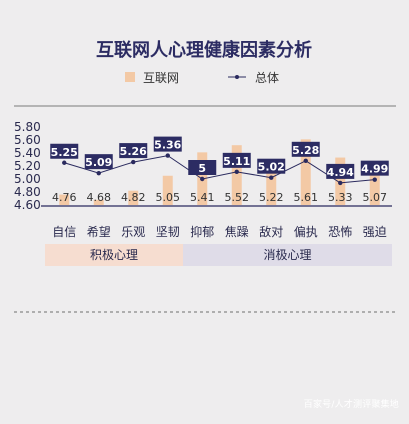  I want to click on y-tick-label: 4.80, so click(27, 192).